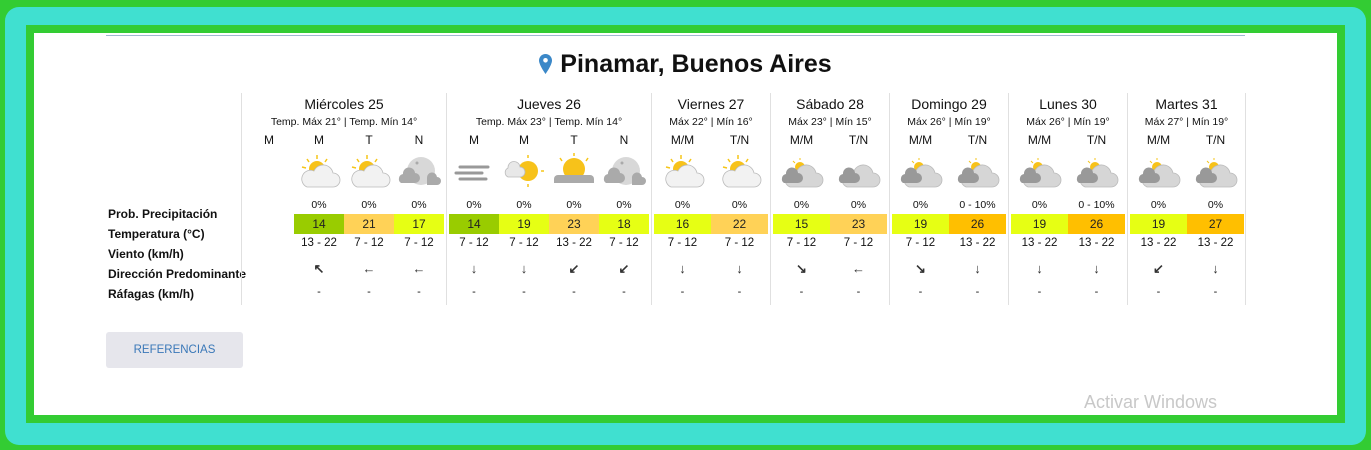 The width and height of the screenshot is (1371, 450). Describe the element at coordinates (156, 234) in the screenshot. I see `label-temp: Temperatura (°C)` at that location.